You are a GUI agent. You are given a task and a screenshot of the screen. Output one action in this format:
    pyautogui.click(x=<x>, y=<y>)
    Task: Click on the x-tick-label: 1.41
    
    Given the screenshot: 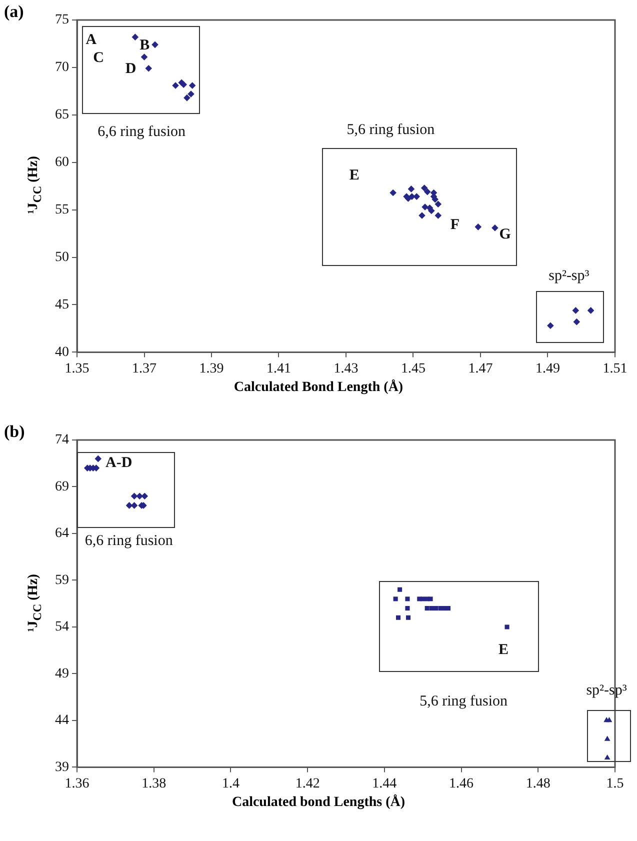 What is the action you would take?
    pyautogui.click(x=278, y=368)
    